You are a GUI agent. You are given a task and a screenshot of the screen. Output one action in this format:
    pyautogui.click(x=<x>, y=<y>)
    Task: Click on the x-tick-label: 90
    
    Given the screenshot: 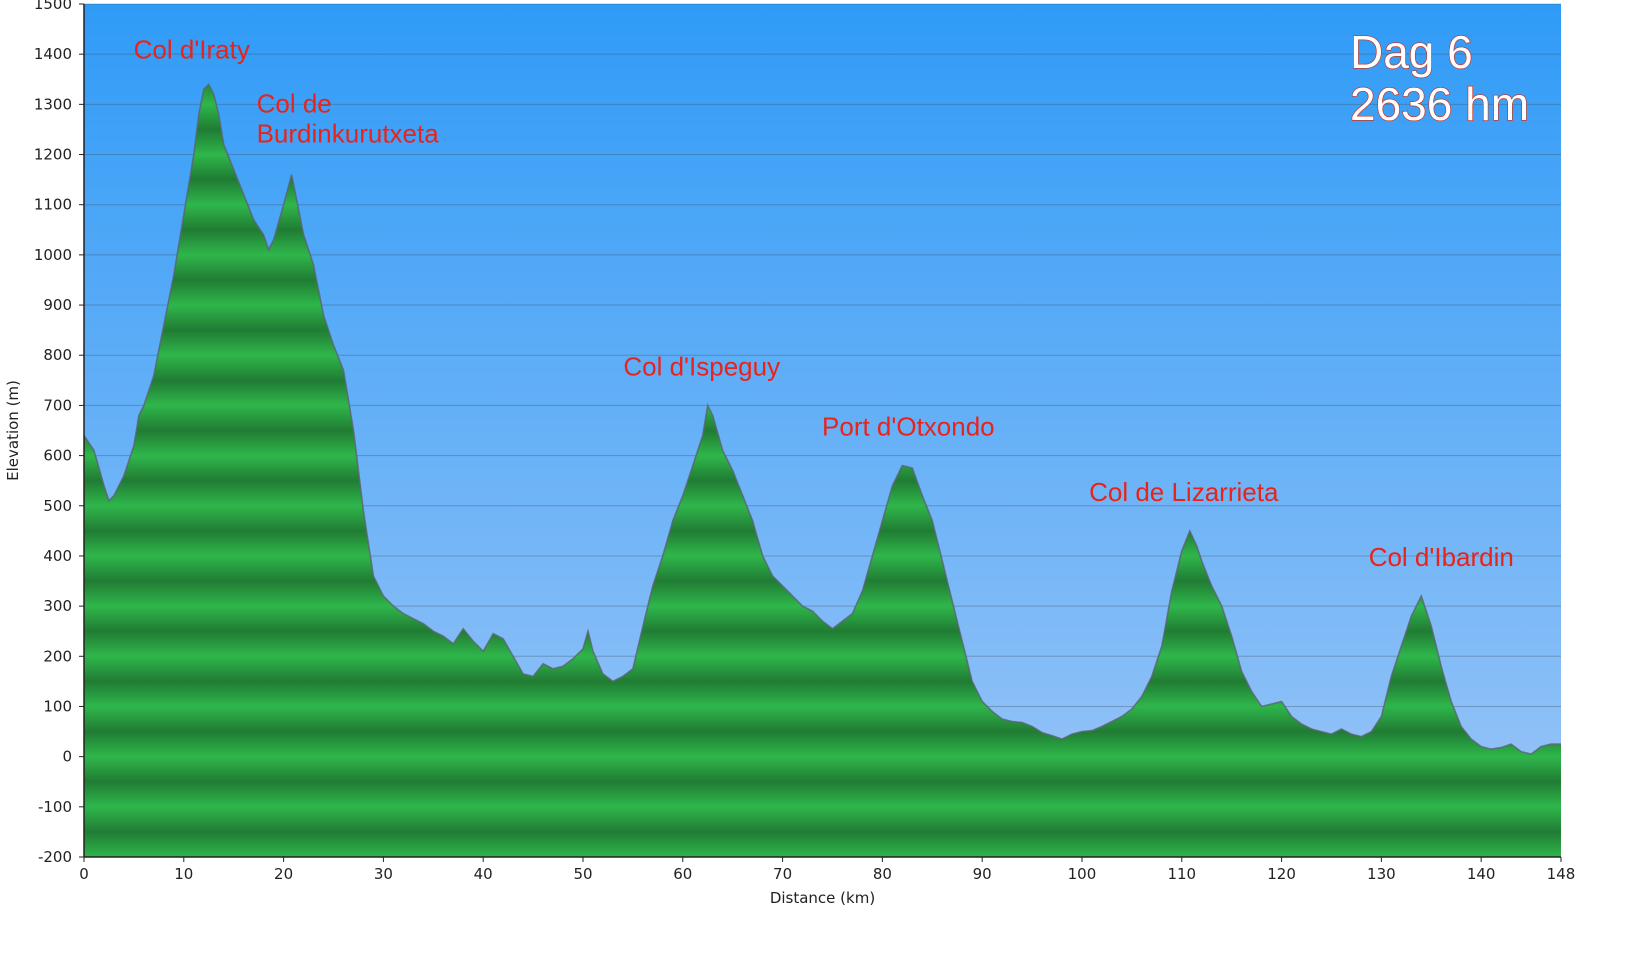 What is the action you would take?
    pyautogui.click(x=982, y=874)
    